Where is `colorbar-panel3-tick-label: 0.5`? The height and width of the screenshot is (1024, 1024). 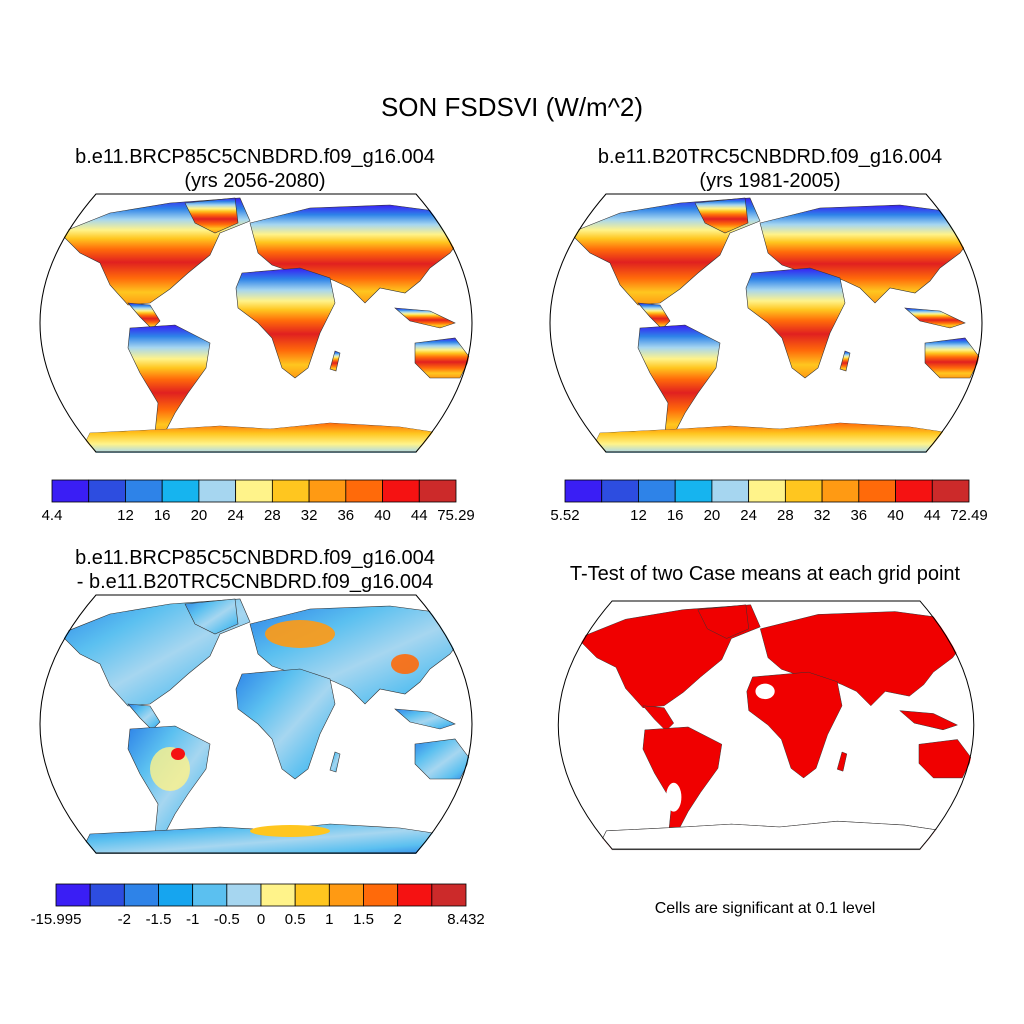 colorbar-panel3-tick-label: 0.5 is located at coordinates (295, 919).